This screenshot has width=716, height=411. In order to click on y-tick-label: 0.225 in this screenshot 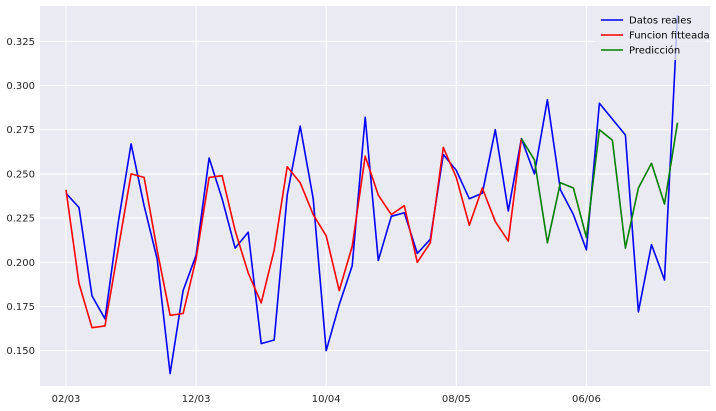, I will do `click(20, 219)`.